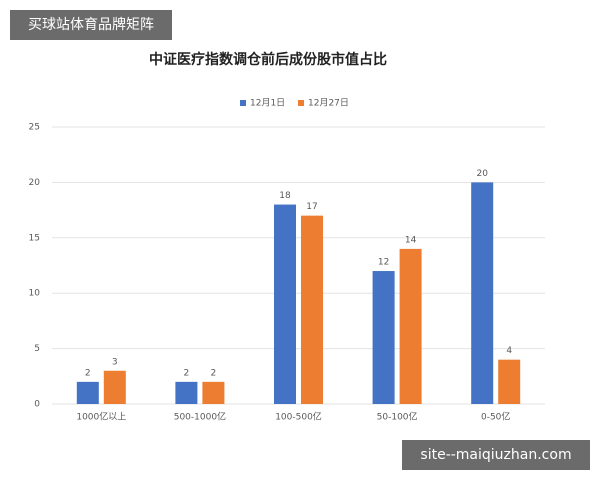 The width and height of the screenshot is (600, 480). Describe the element at coordinates (311, 207) in the screenshot. I see `data-label: 17` at that location.